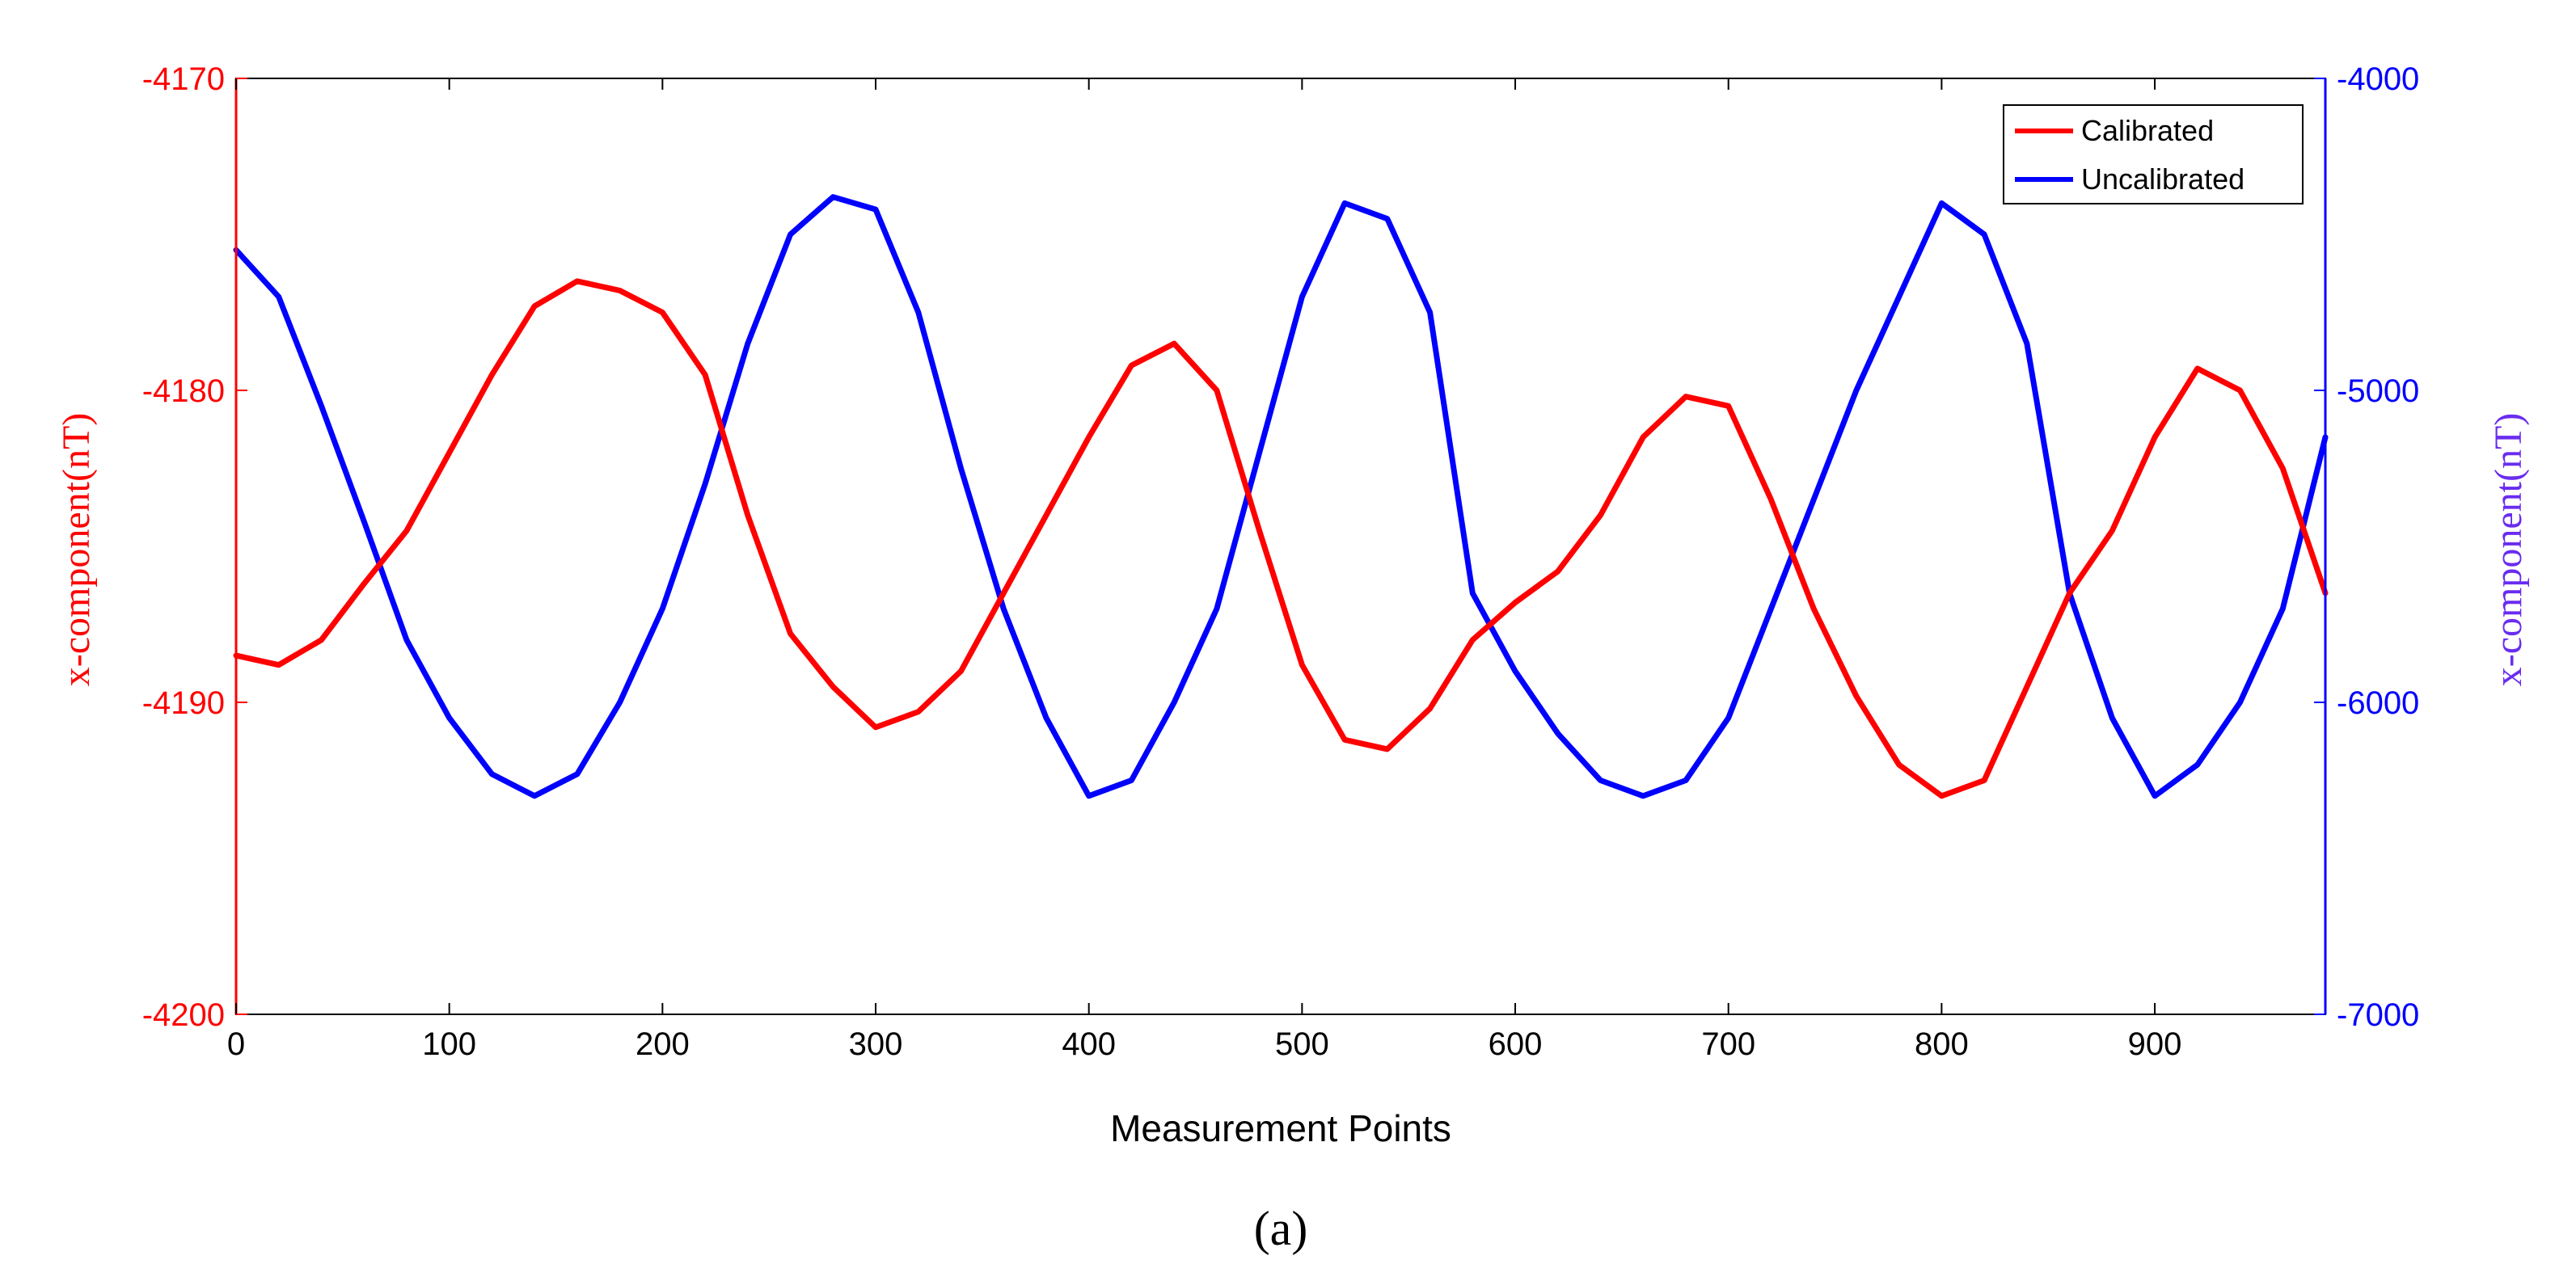 Image resolution: width=2576 pixels, height=1277 pixels. I want to click on left-y-tick-label: -4170, so click(183, 79).